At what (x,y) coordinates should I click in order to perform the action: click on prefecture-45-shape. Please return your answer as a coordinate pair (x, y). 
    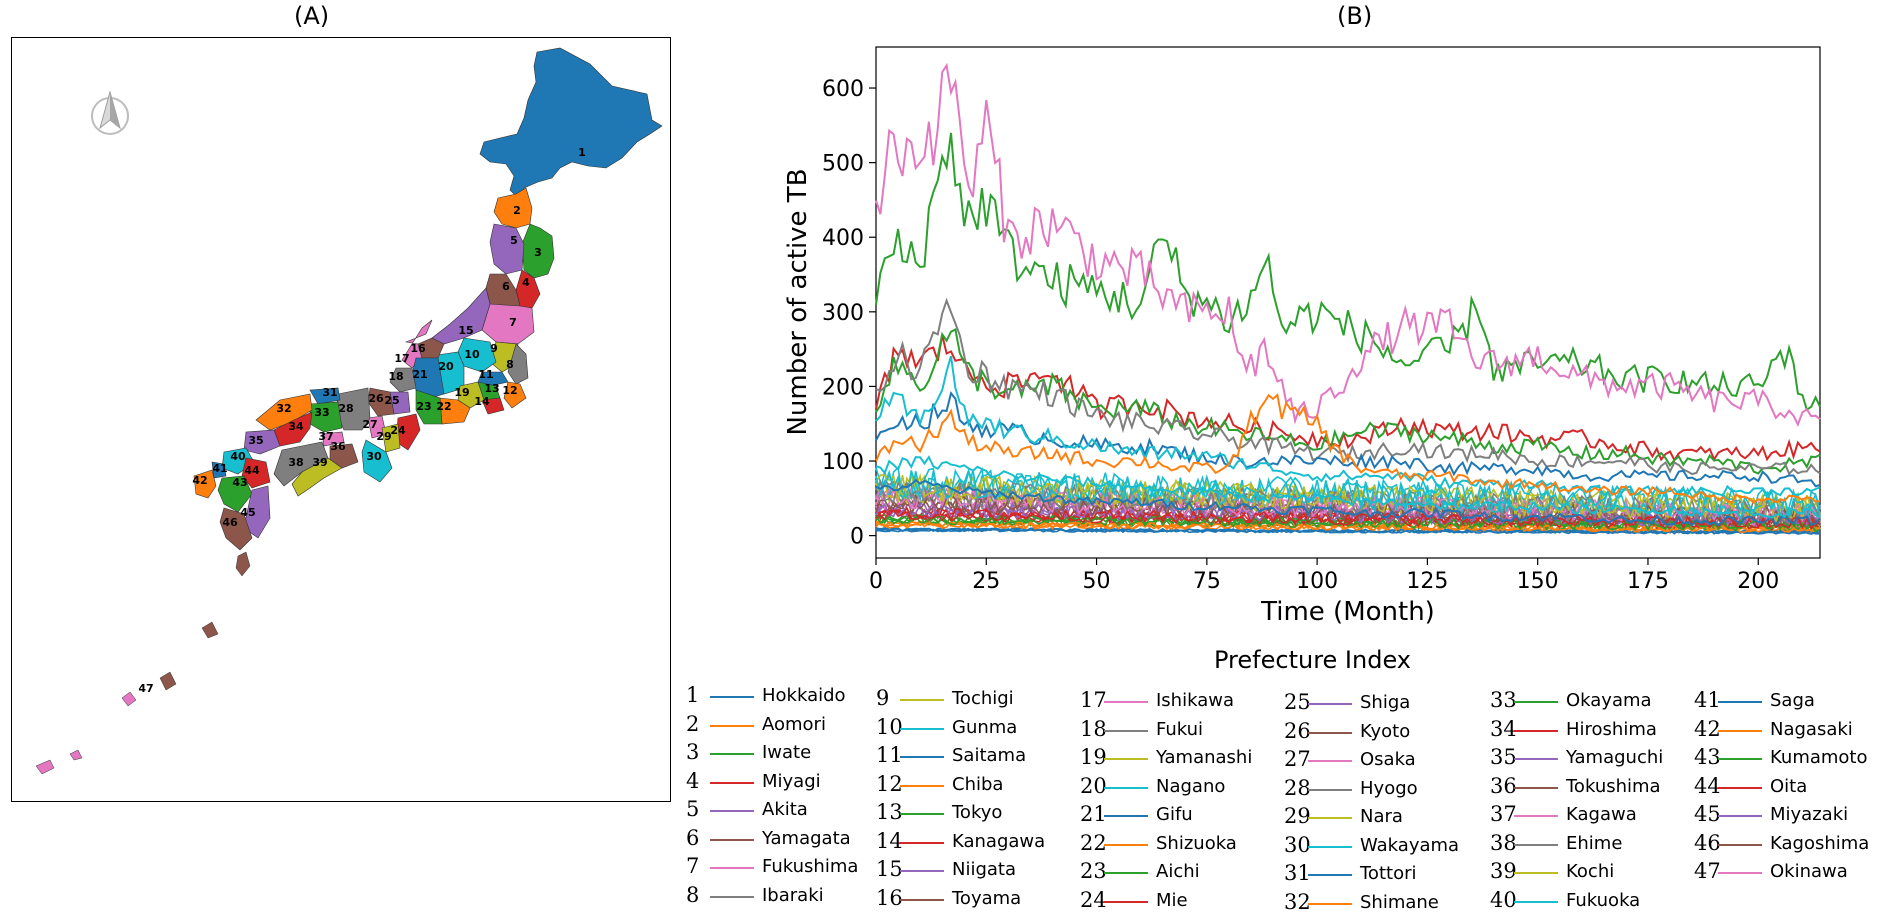
    Looking at the image, I should click on (257, 512).